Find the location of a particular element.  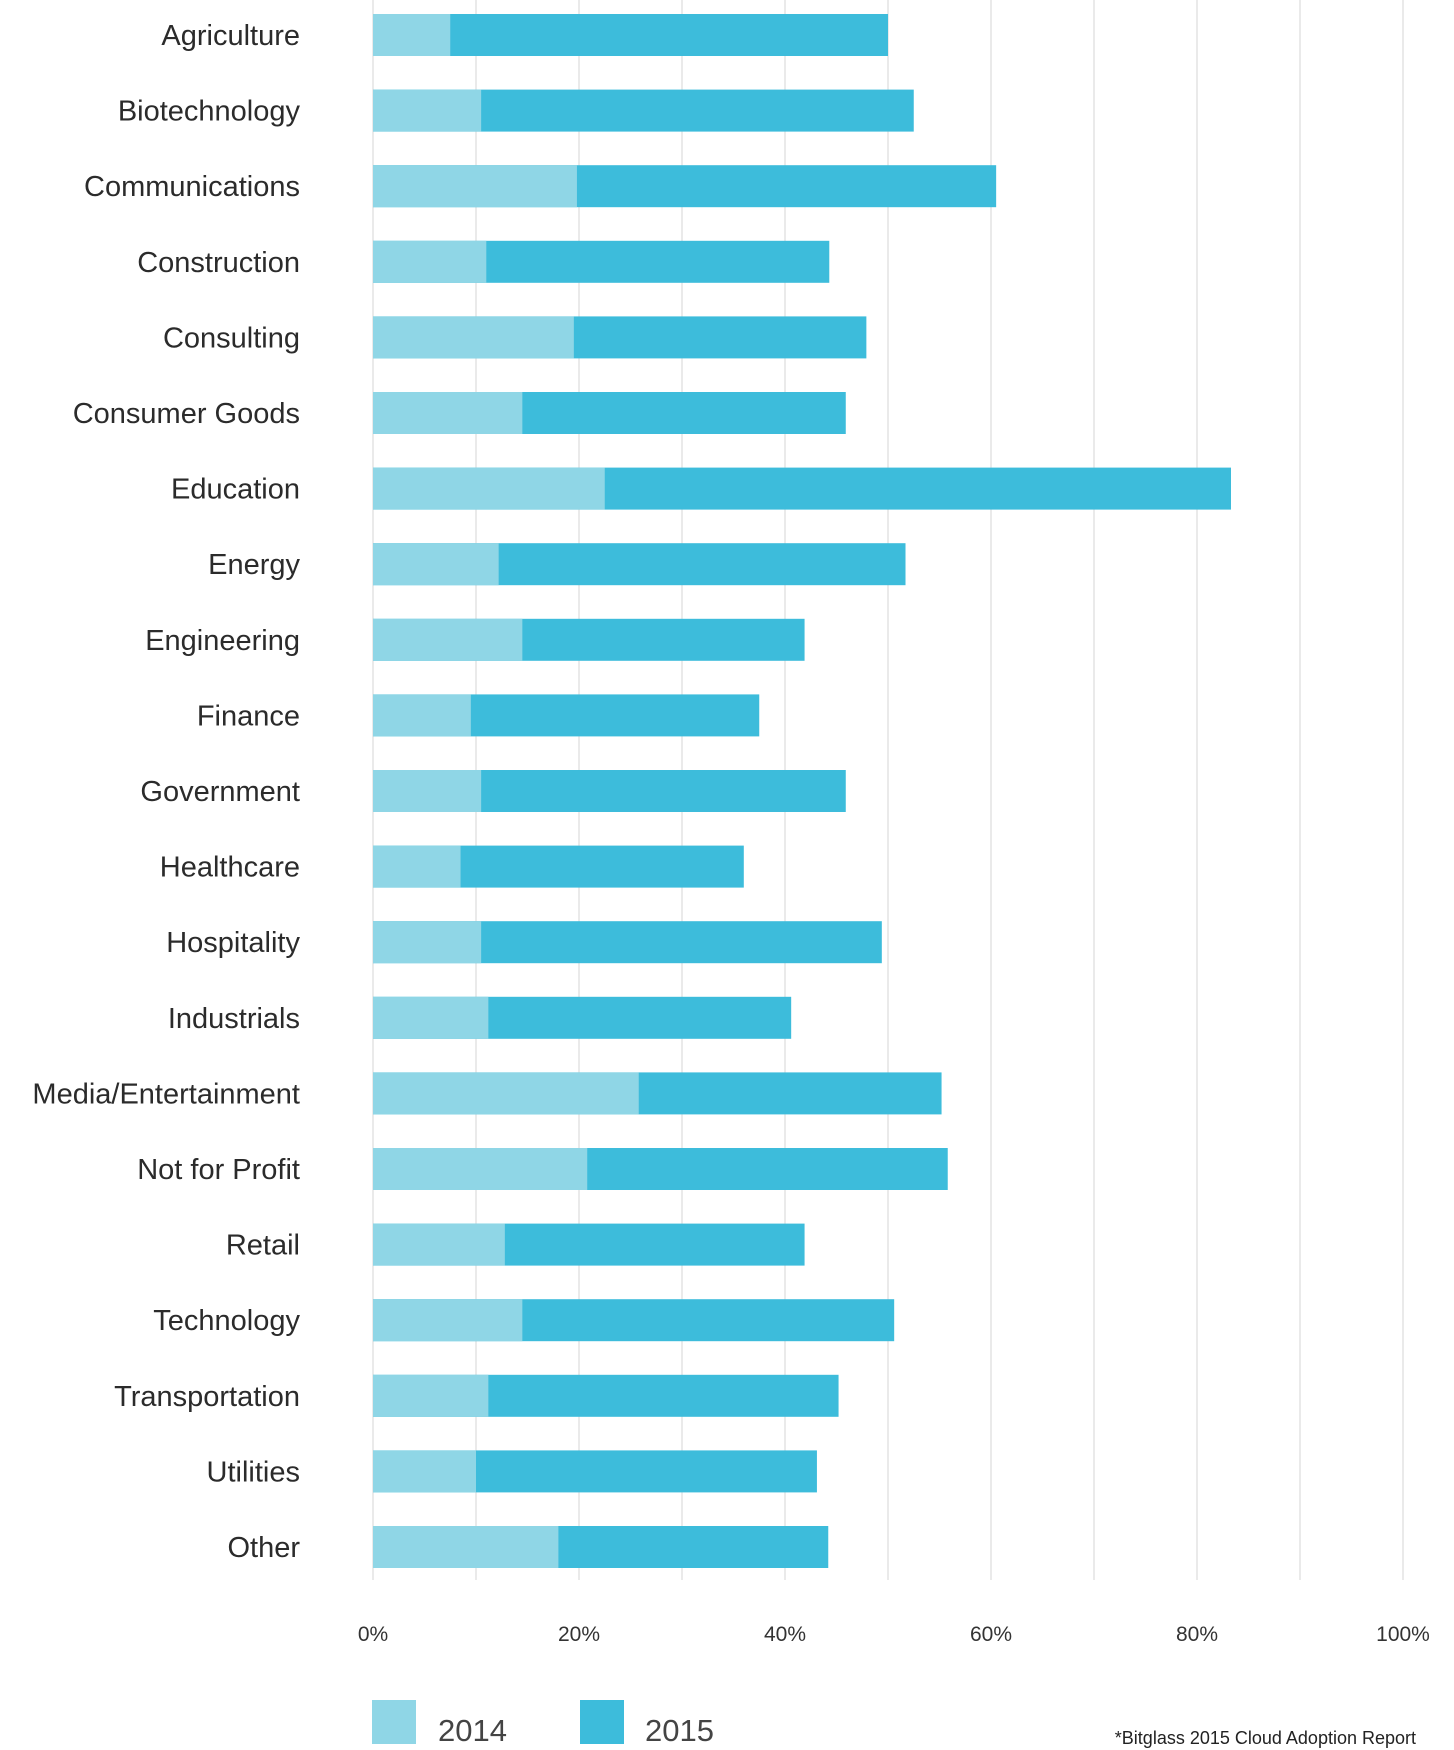

category-label: Not for Profit is located at coordinates (218, 1170).